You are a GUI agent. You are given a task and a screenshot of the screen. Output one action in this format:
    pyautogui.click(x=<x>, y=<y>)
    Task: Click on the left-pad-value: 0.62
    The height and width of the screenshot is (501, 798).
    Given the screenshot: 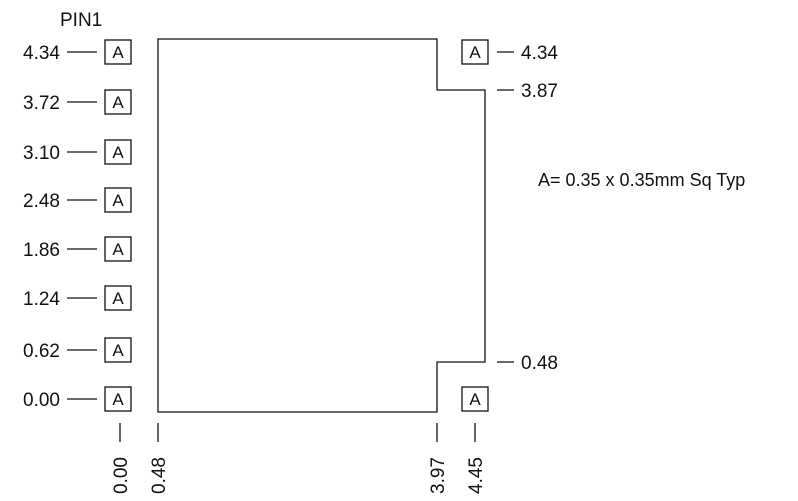 What is the action you would take?
    pyautogui.click(x=41, y=351)
    